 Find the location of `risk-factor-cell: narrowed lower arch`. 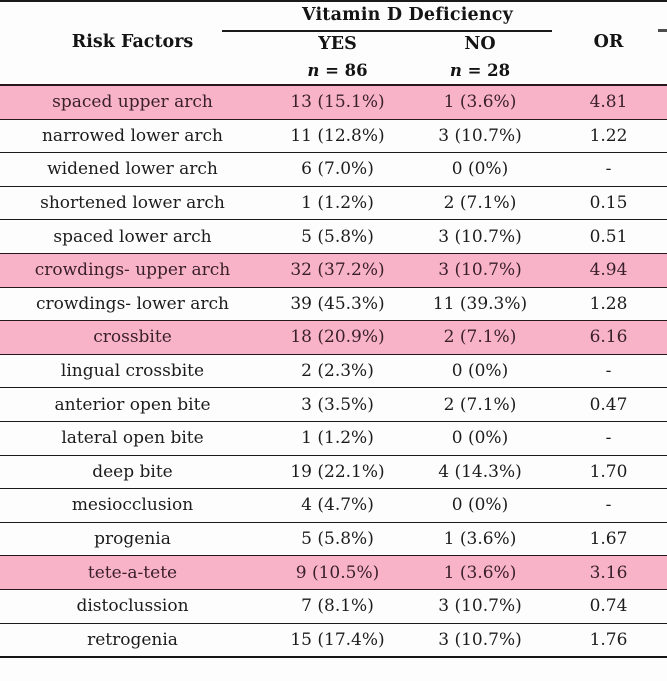

risk-factor-cell: narrowed lower arch is located at coordinates (132, 135).